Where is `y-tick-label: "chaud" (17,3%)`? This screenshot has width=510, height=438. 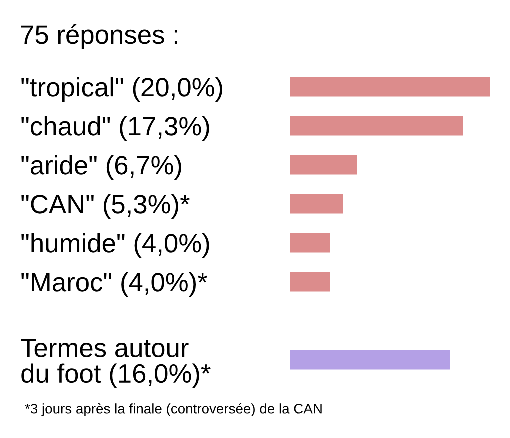 y-tick-label: "chaud" (17,3%) is located at coordinates (116, 129).